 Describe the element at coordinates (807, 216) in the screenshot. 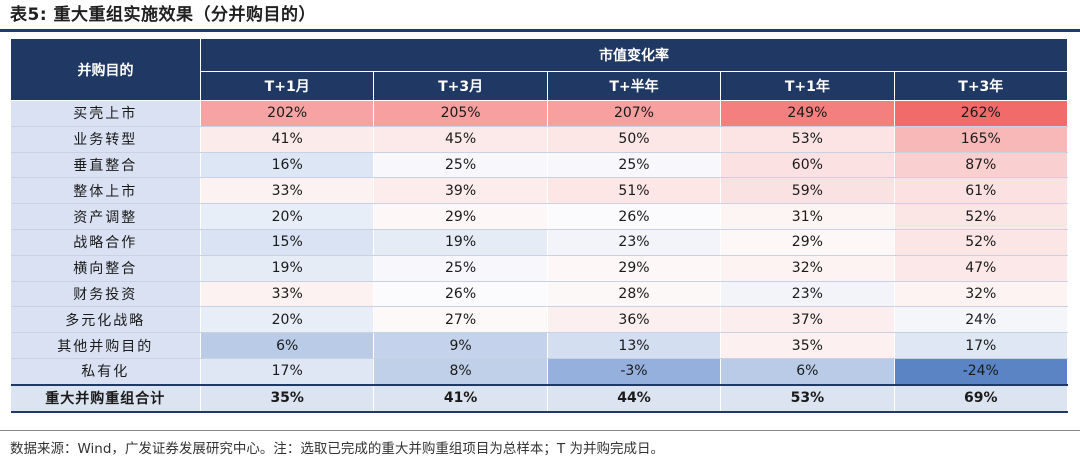

I see `value-cell: 31%` at that location.